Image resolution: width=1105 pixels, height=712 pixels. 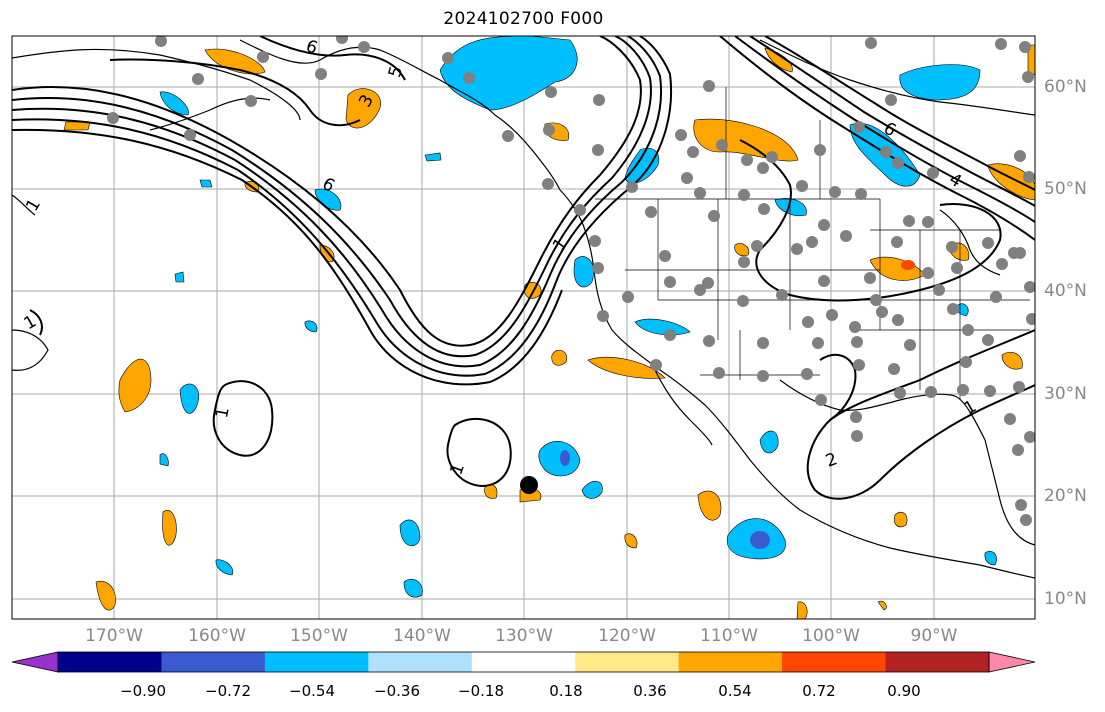 I want to click on colorbar, so click(x=523, y=662).